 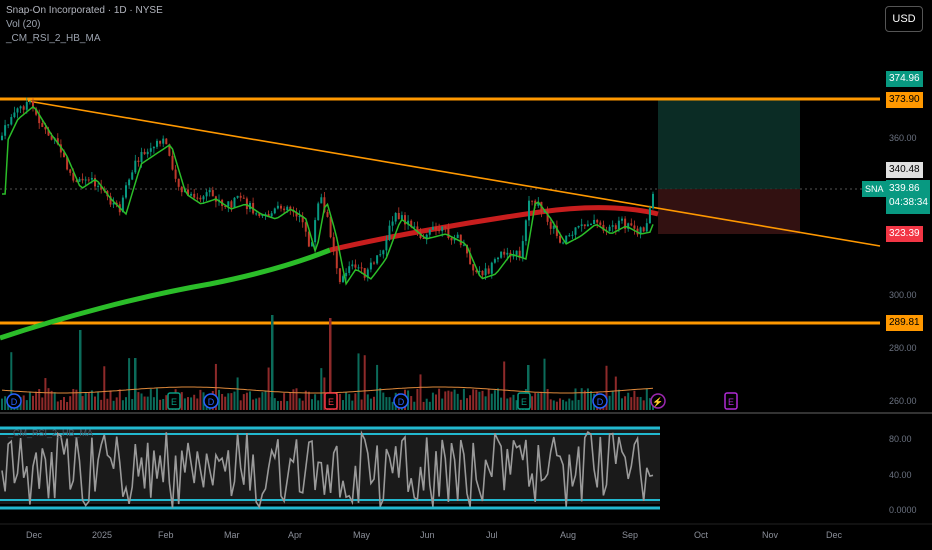 I want to click on x-label-apr: Apr, so click(x=295, y=535).